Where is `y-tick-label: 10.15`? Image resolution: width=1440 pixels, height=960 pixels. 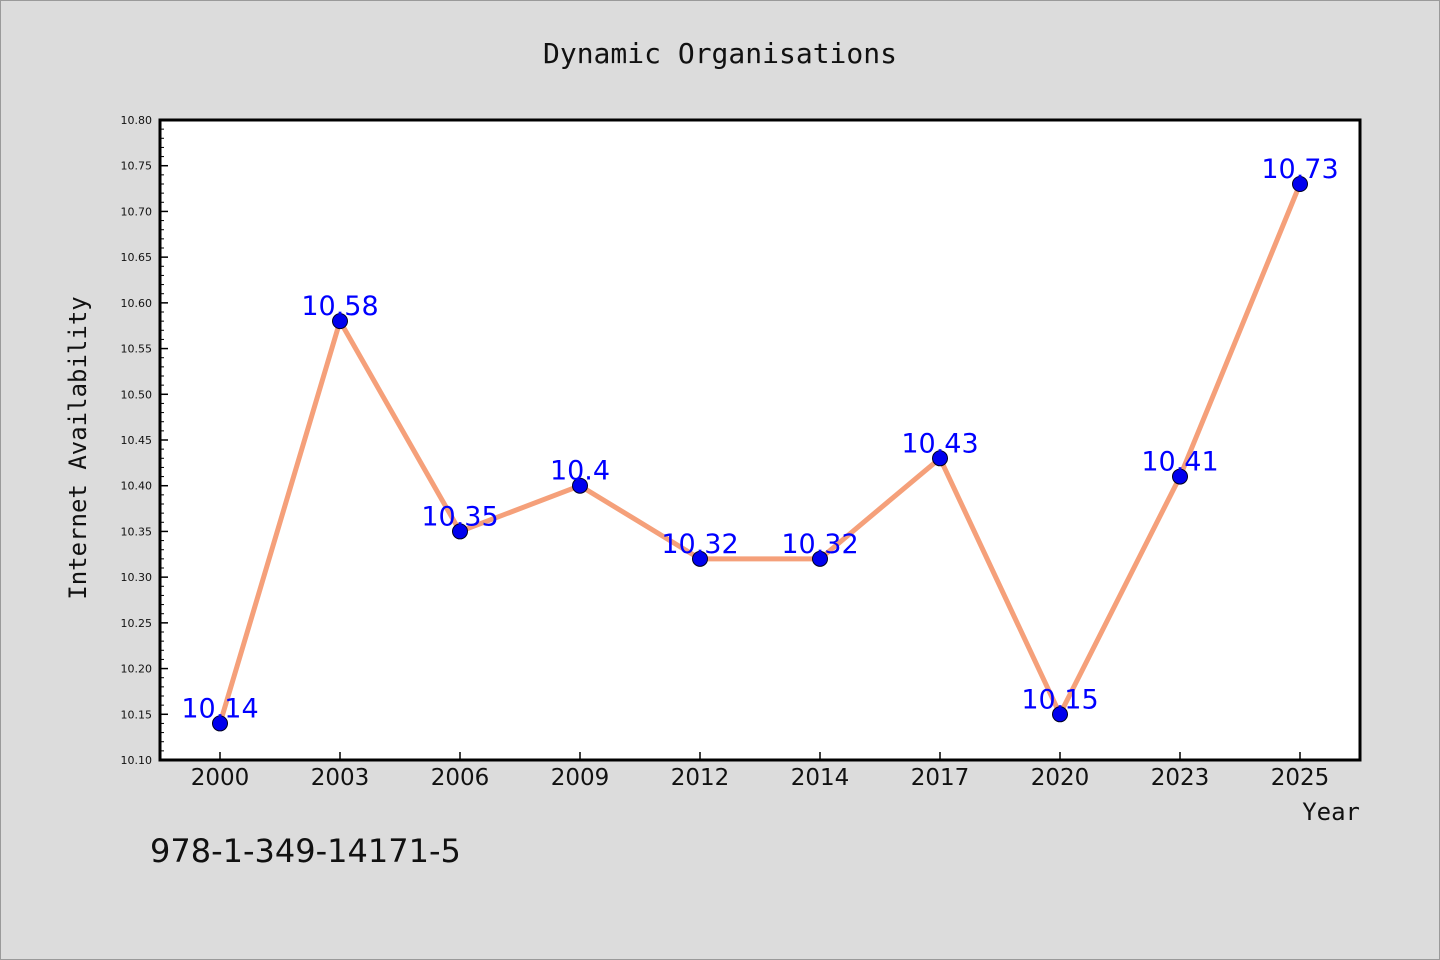 y-tick-label: 10.15 is located at coordinates (137, 714).